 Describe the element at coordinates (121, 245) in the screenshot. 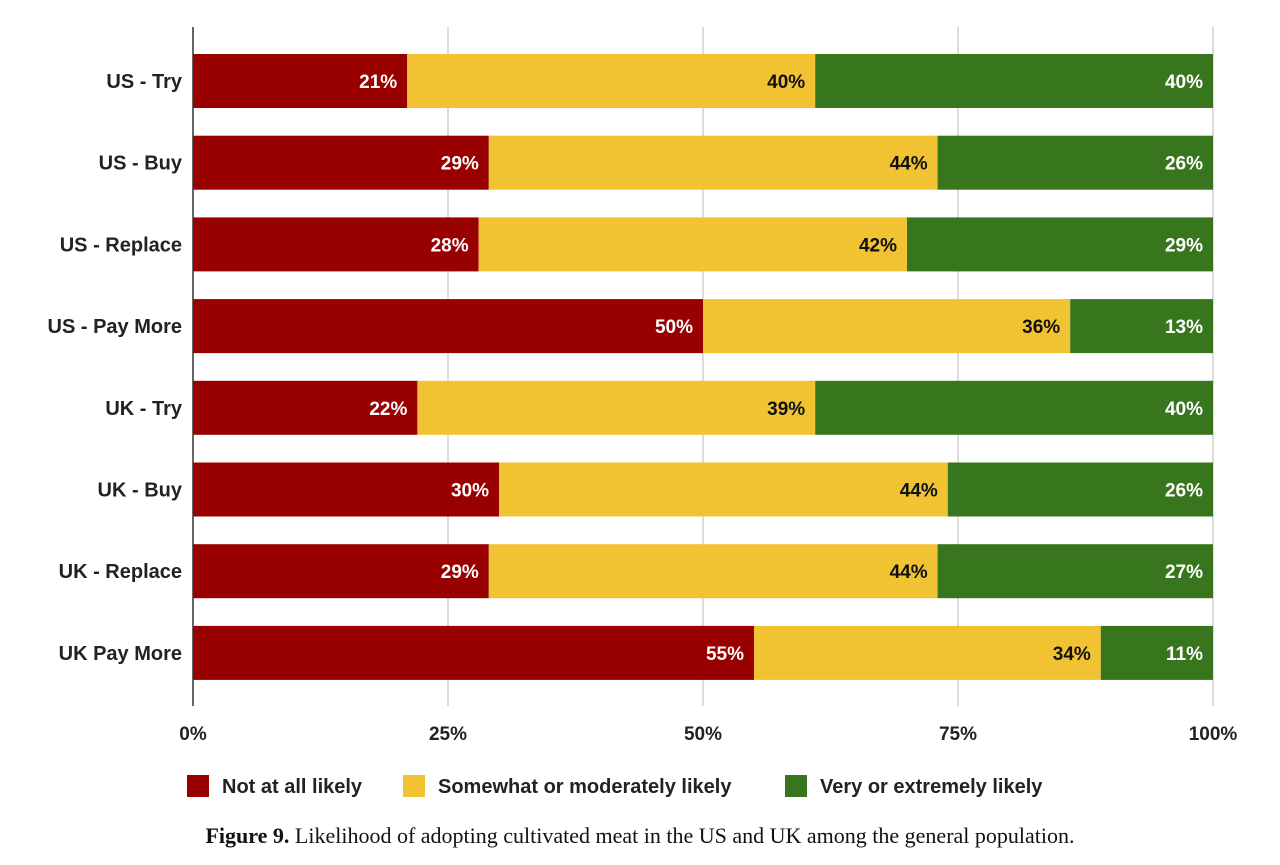

I see `y-category-label: US - Replace` at that location.